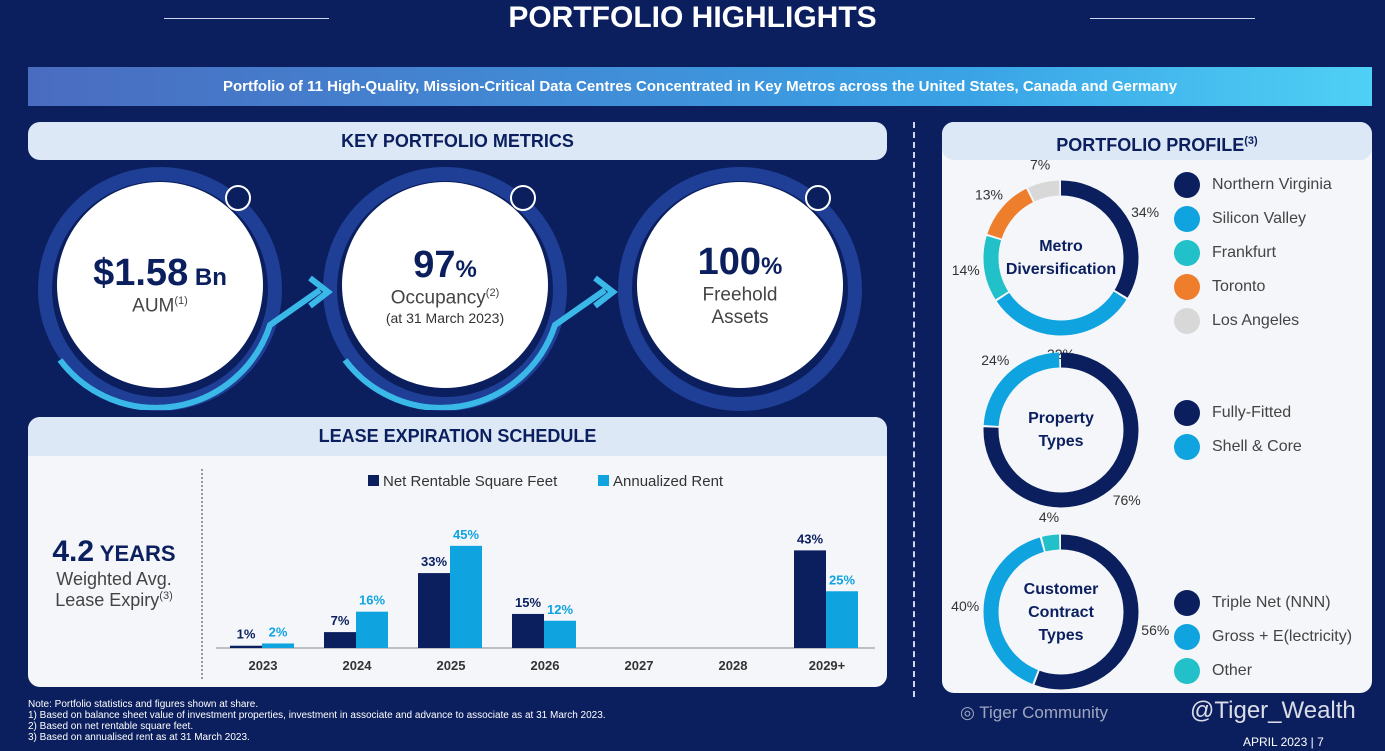 The width and height of the screenshot is (1385, 751). I want to click on lease-divider, so click(202, 574).